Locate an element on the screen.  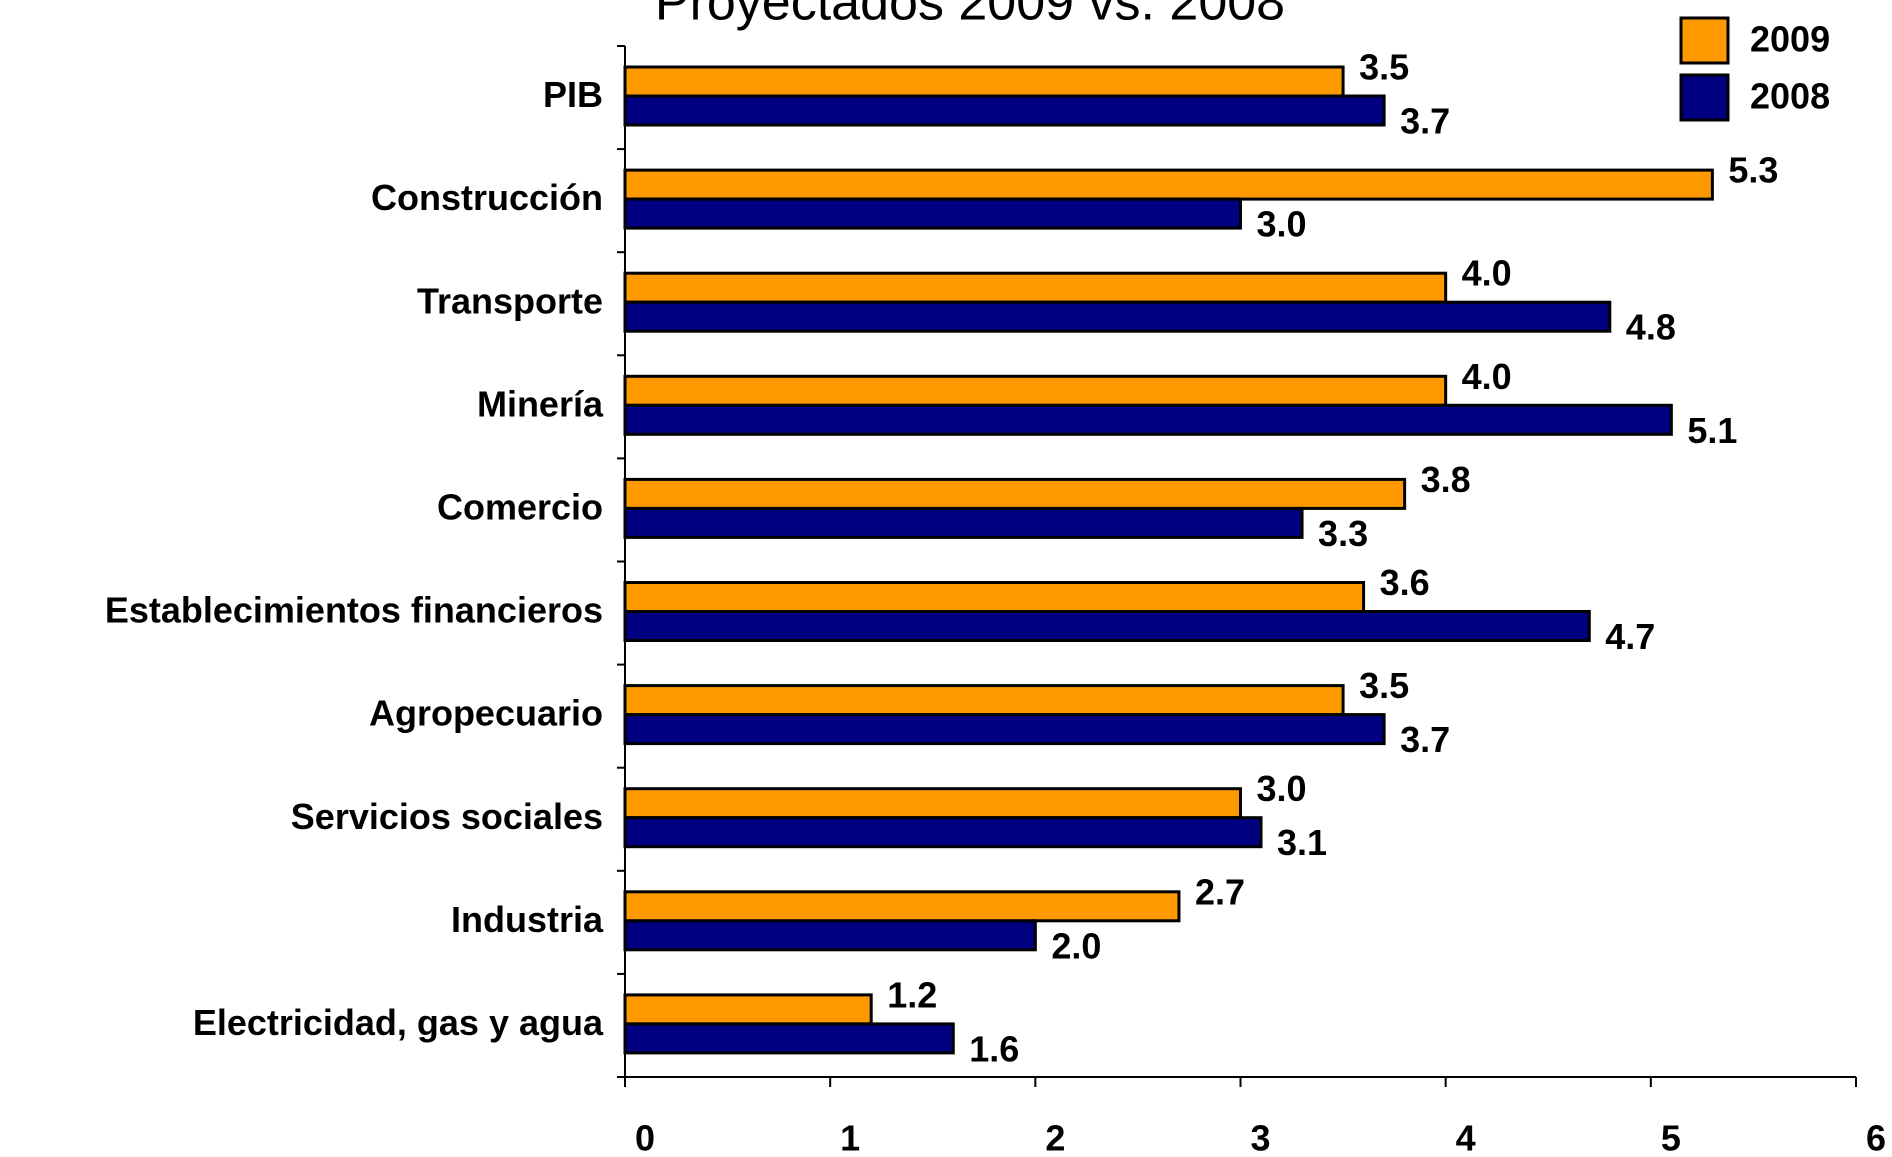
x-tick-label: 6 is located at coordinates (1876, 1137).